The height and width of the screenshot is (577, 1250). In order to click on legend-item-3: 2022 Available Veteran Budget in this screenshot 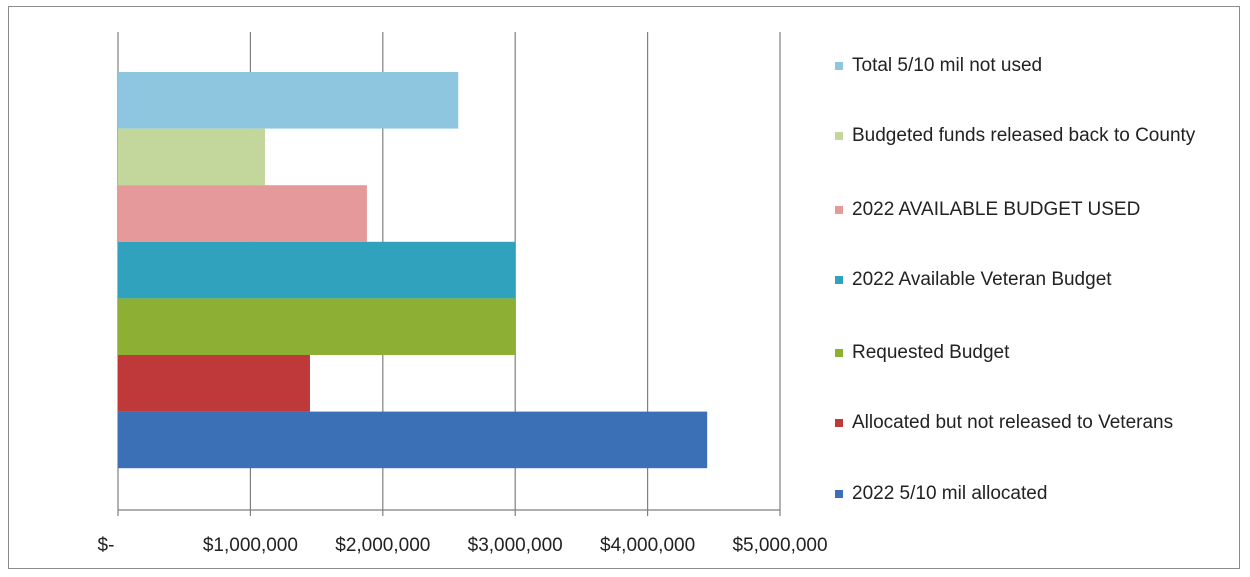, I will do `click(1033, 280)`.